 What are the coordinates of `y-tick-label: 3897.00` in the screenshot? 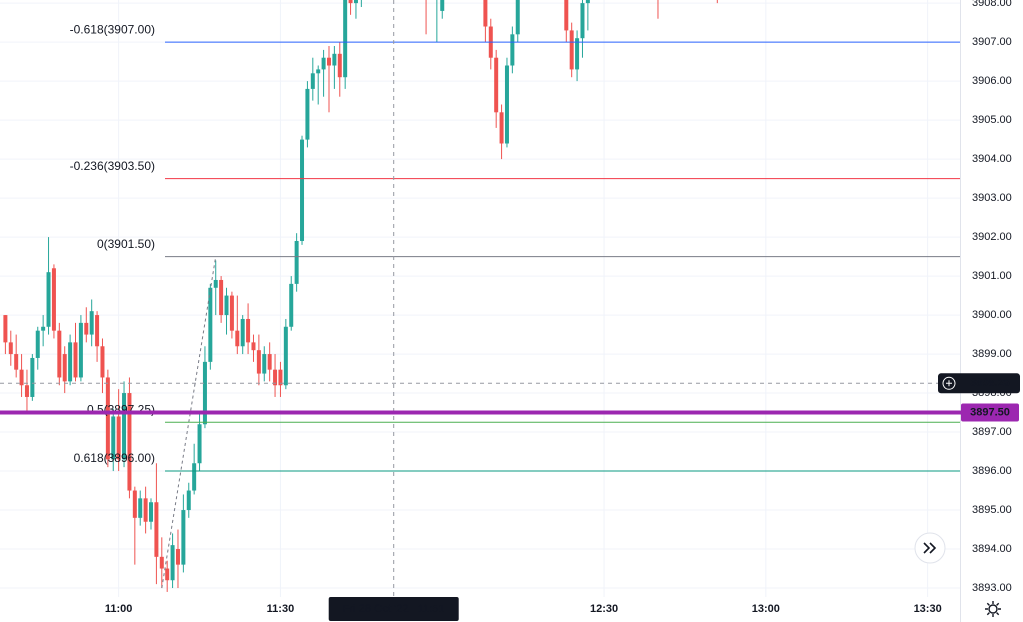 It's located at (992, 432).